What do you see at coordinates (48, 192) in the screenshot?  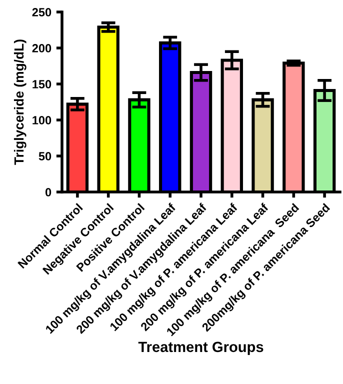 I see `y-tick-label: 0` at bounding box center [48, 192].